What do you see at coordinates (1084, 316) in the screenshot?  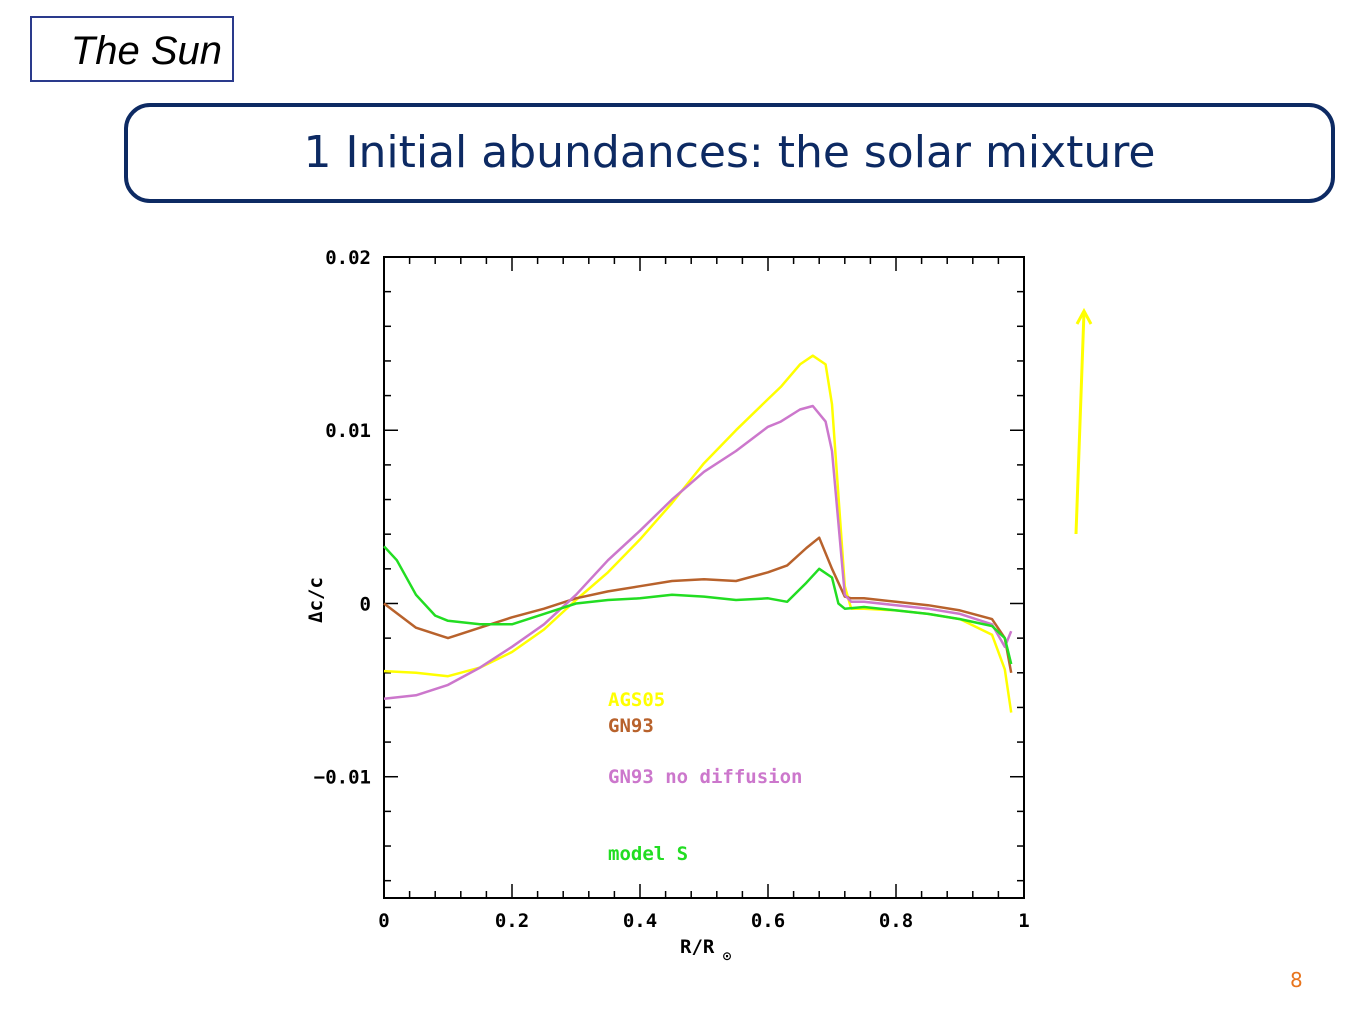 I see `annotation-arrow-head` at bounding box center [1084, 316].